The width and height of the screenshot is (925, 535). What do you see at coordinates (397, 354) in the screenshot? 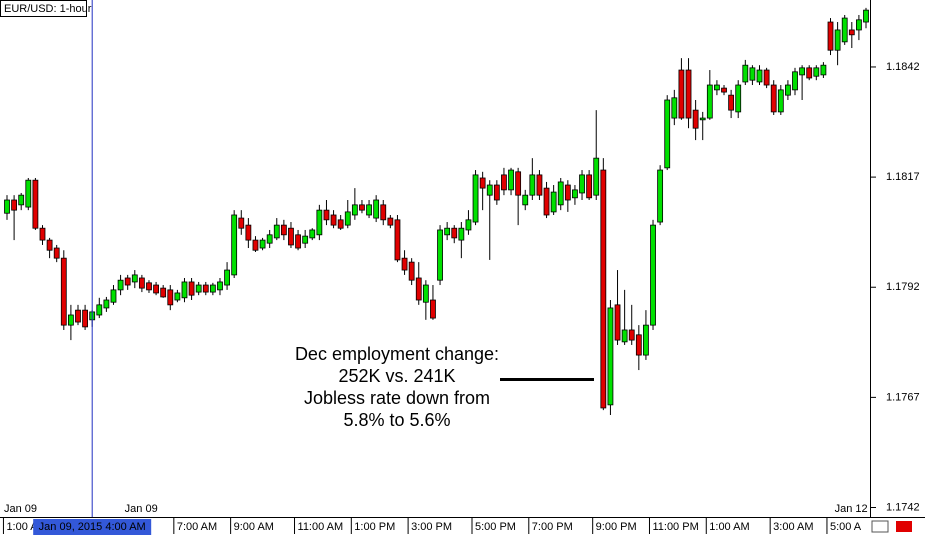
I see `annotation-text: Dec employment change:` at bounding box center [397, 354].